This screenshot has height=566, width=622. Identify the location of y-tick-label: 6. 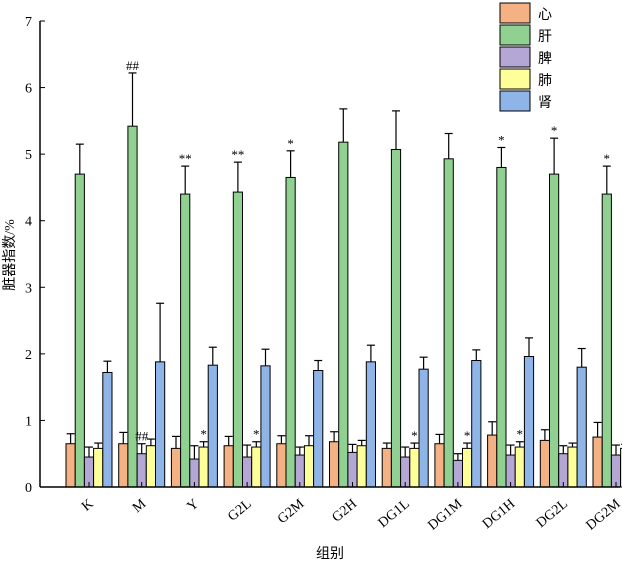
(28, 89).